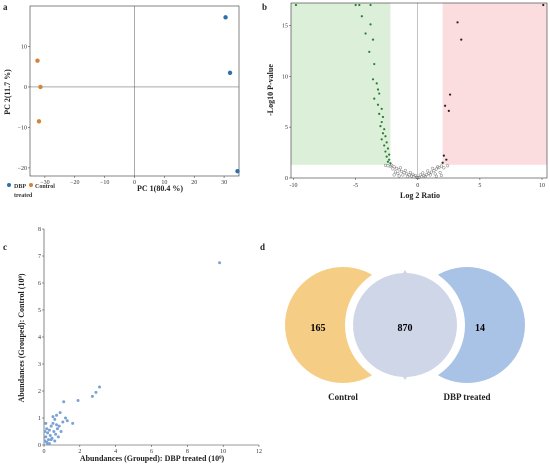  Describe the element at coordinates (23, 196) in the screenshot. I see `legend-dbp-label-2: treated` at that location.